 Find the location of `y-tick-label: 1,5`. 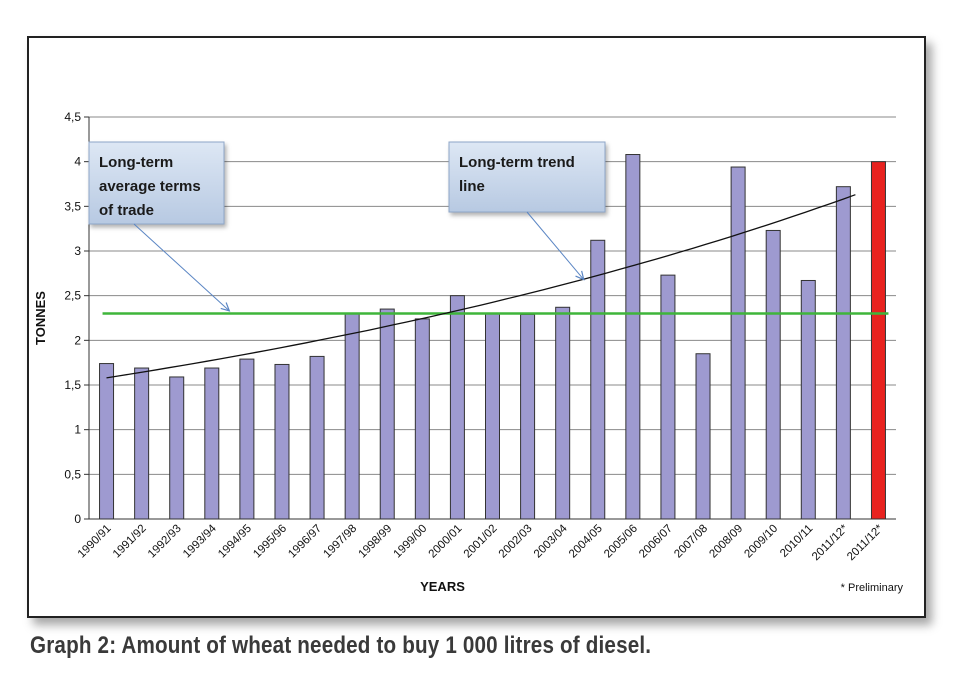

y-tick-label: 1,5 is located at coordinates (72, 385).